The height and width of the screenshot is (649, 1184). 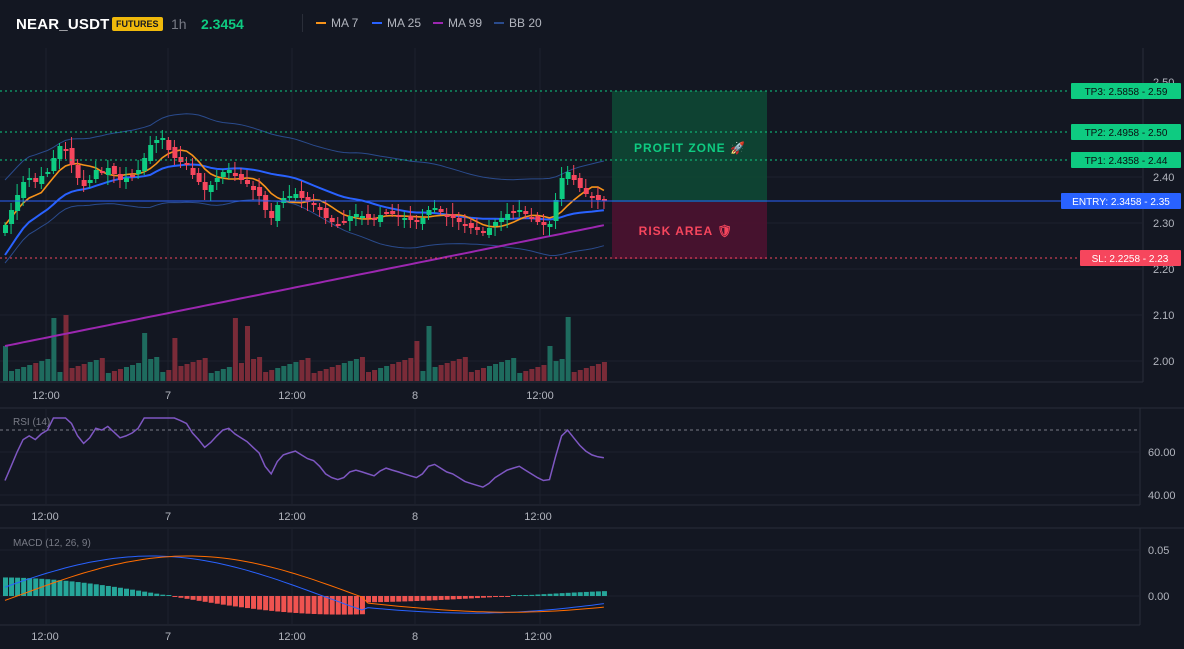 What do you see at coordinates (518, 23) in the screenshot?
I see `legend-bb20: BB 20` at bounding box center [518, 23].